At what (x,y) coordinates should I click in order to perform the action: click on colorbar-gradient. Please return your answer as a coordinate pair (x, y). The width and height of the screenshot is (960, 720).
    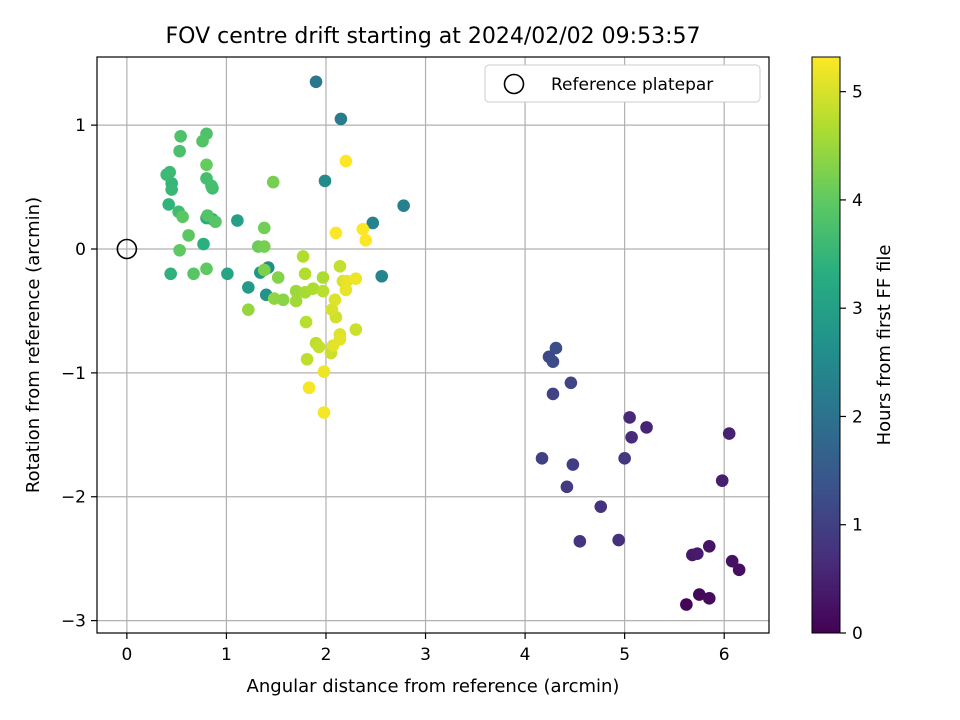
    Looking at the image, I should click on (826, 345).